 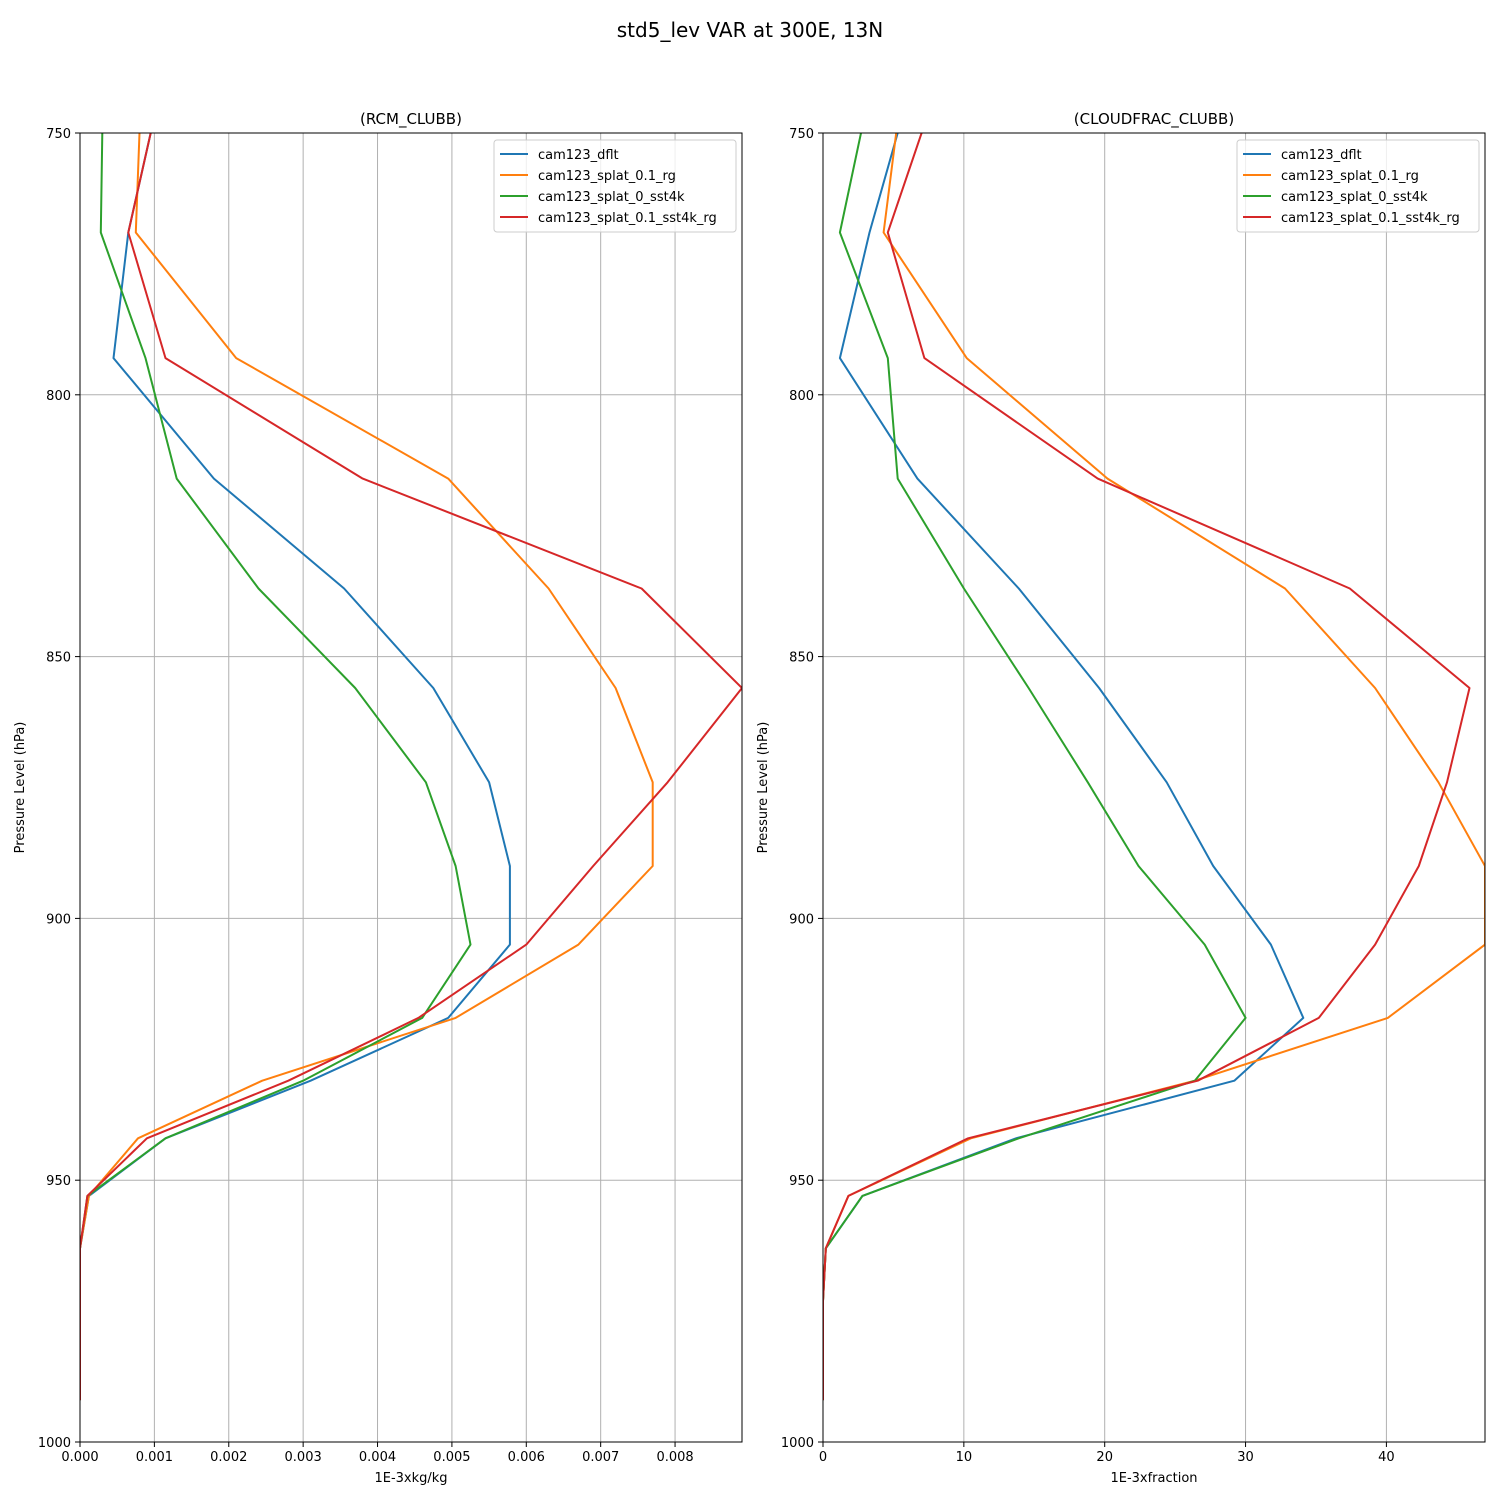 I want to click on rcm-clubb-title: (RCM_CLUBB), so click(x=411, y=119).